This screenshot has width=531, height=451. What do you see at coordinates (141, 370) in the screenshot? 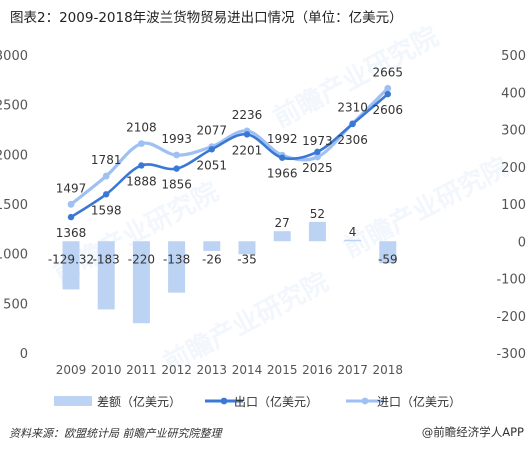
I see `x-axis-tick-label: 2011` at bounding box center [141, 370].